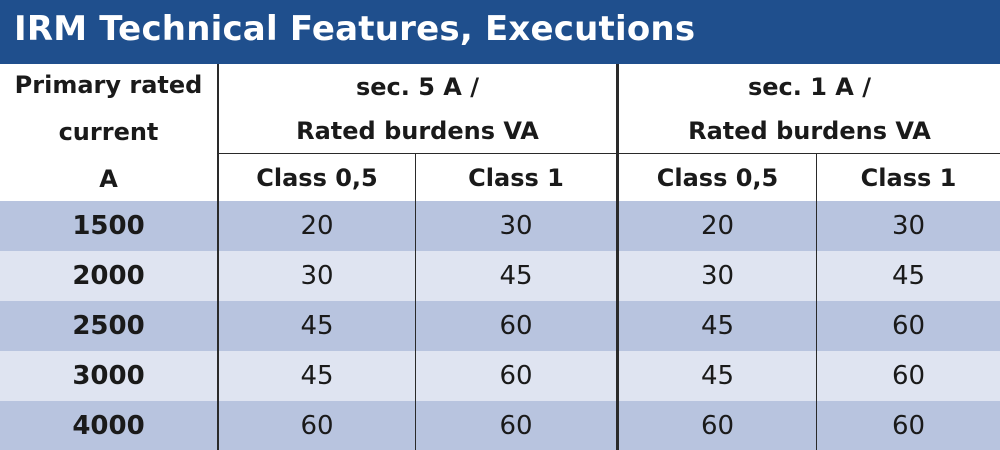  What do you see at coordinates (108, 276) in the screenshot?
I see `row-current-label: 2000` at bounding box center [108, 276].